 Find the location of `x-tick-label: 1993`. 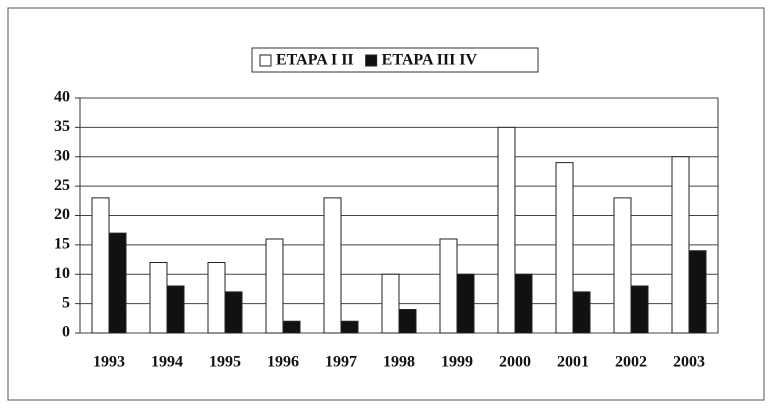

x-tick-label: 1993 is located at coordinates (109, 362).